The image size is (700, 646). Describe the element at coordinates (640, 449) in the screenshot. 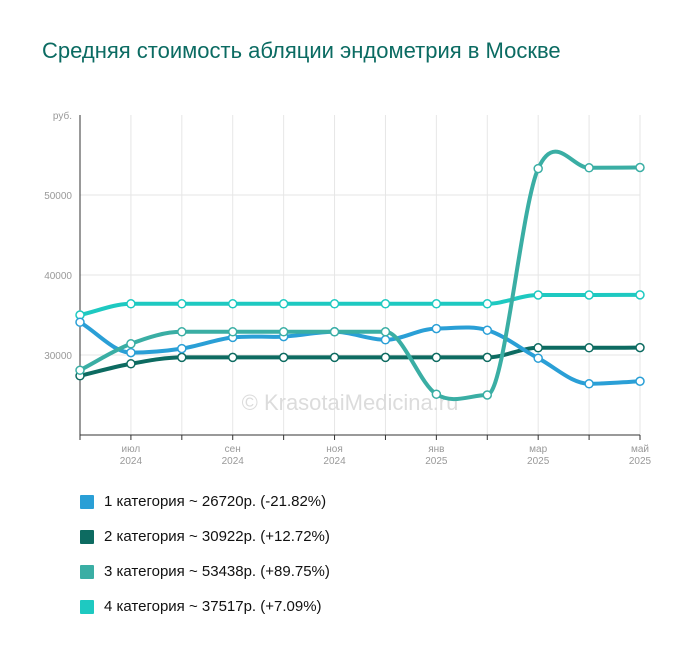

I see `x-tick-label-month: май` at that location.